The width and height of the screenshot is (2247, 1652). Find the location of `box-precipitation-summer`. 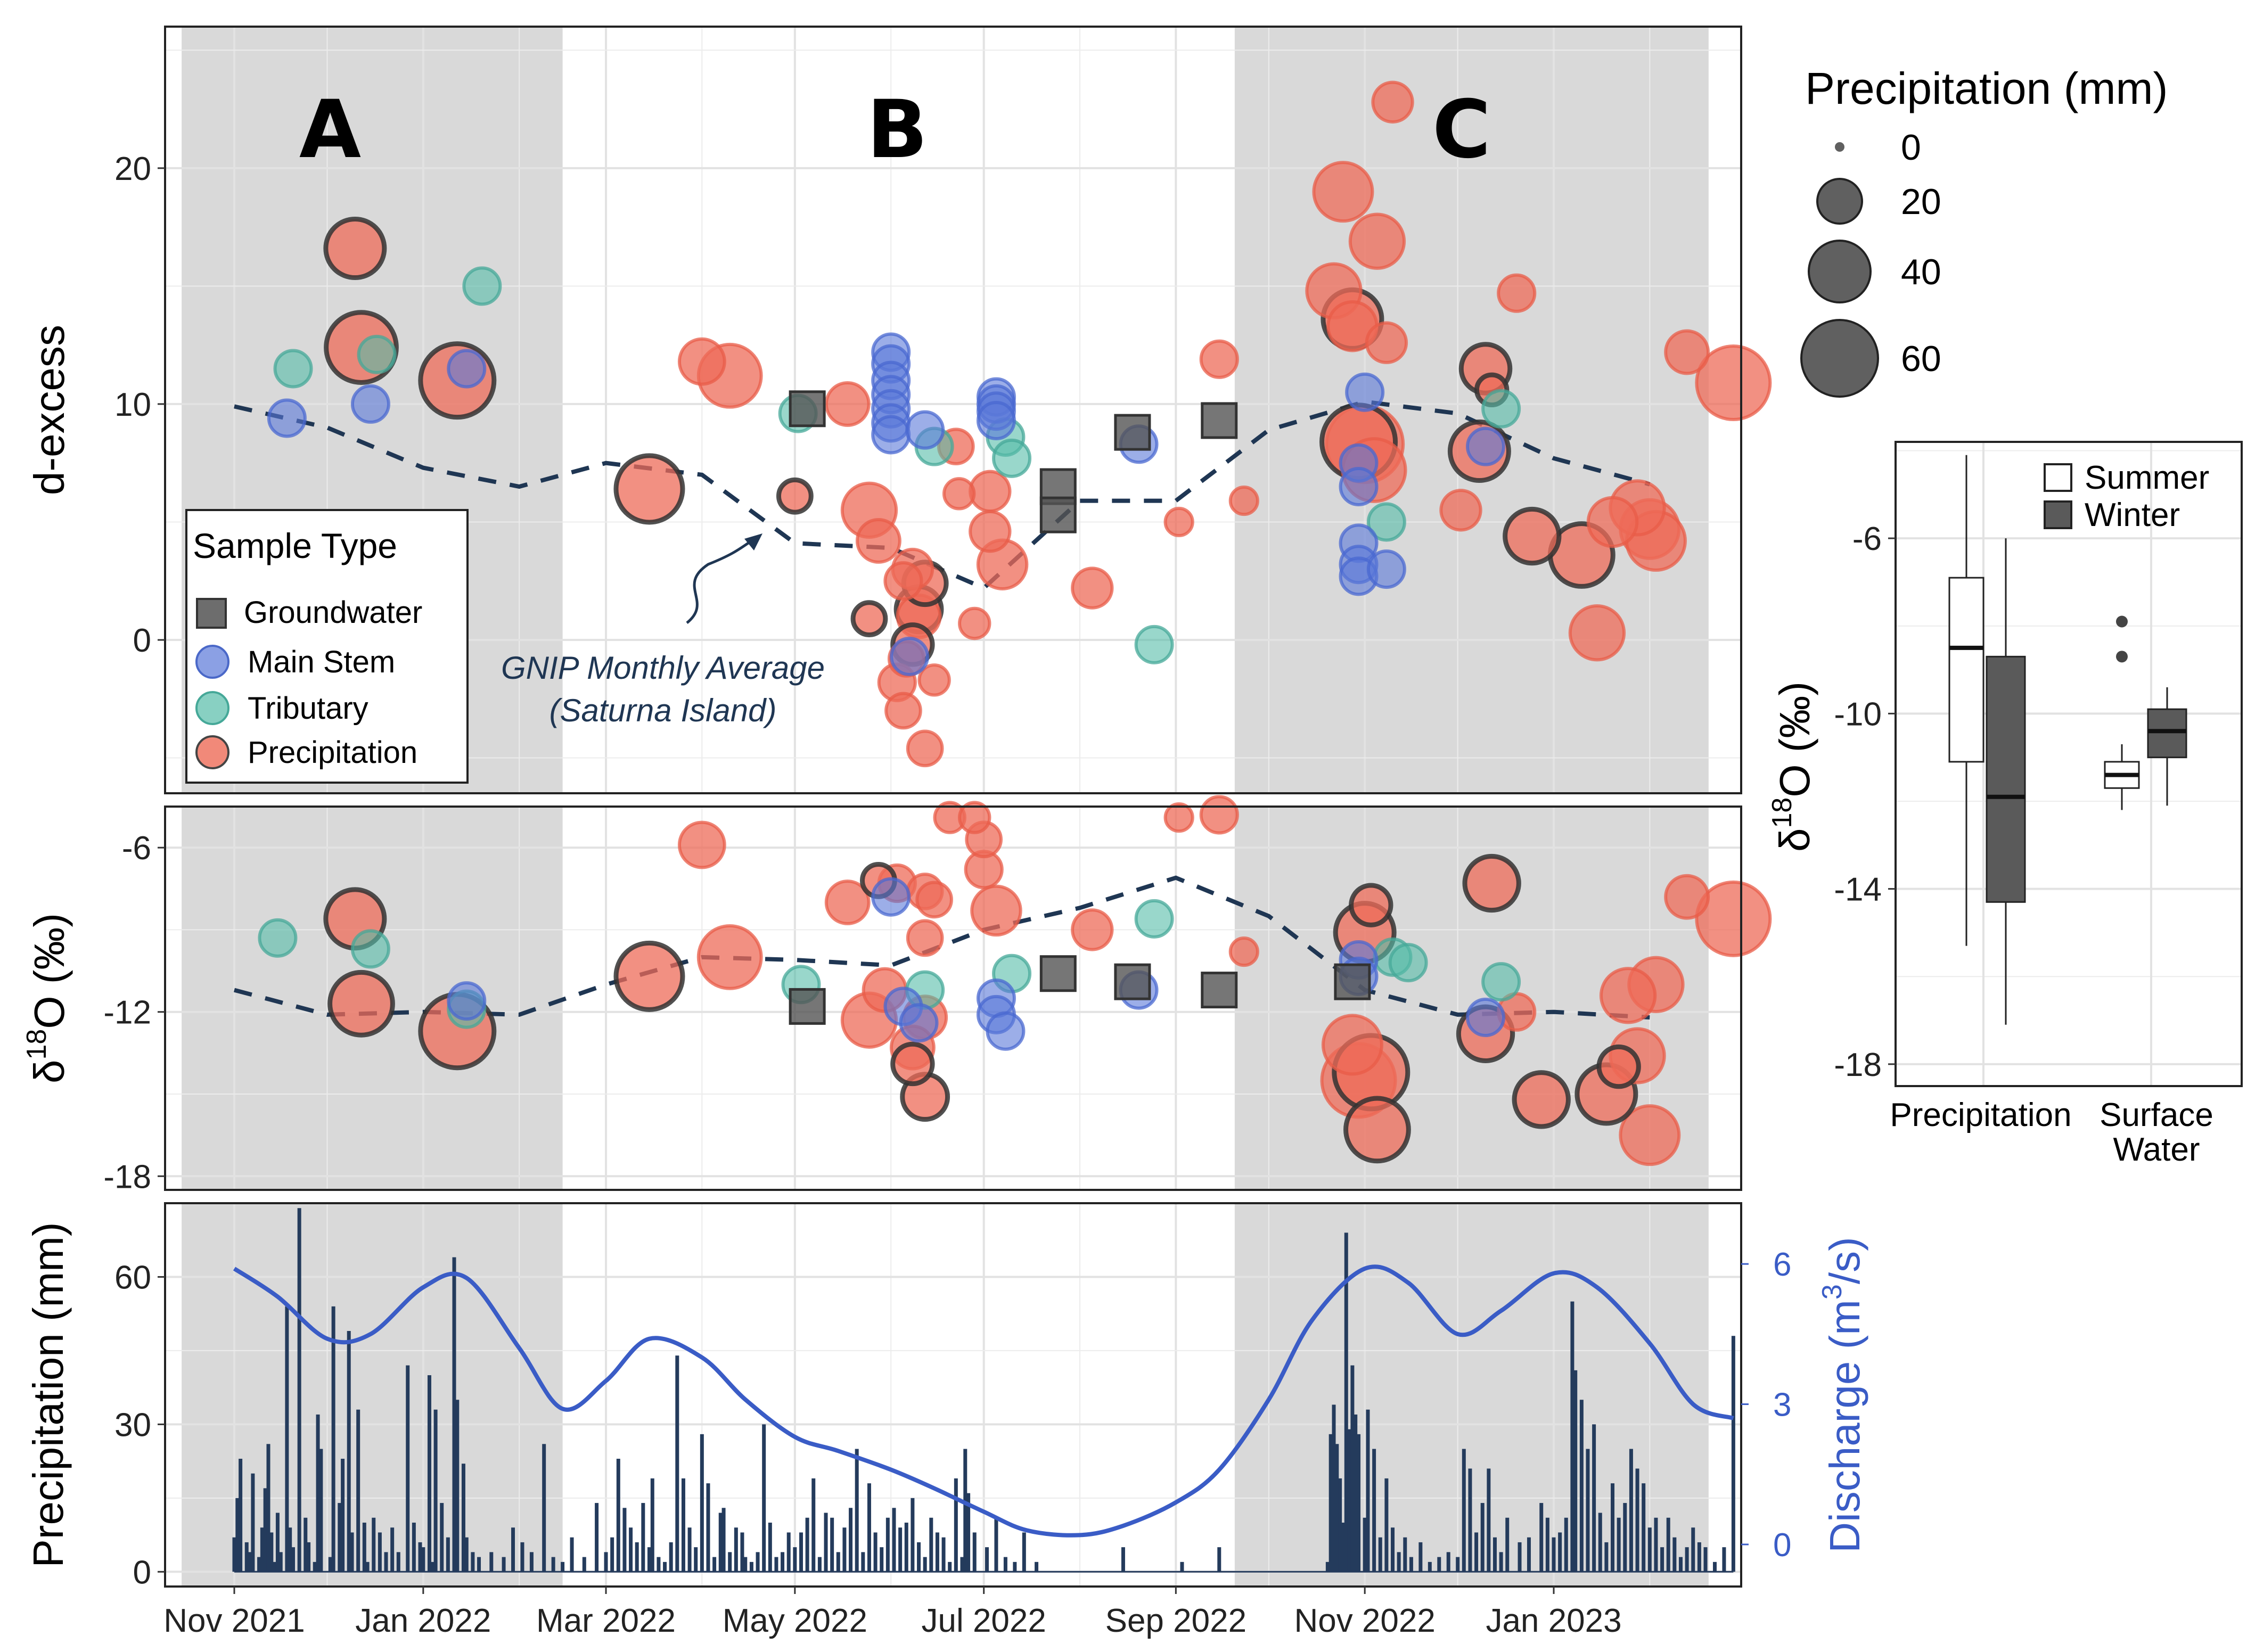

box-precipitation-summer is located at coordinates (1966, 700).